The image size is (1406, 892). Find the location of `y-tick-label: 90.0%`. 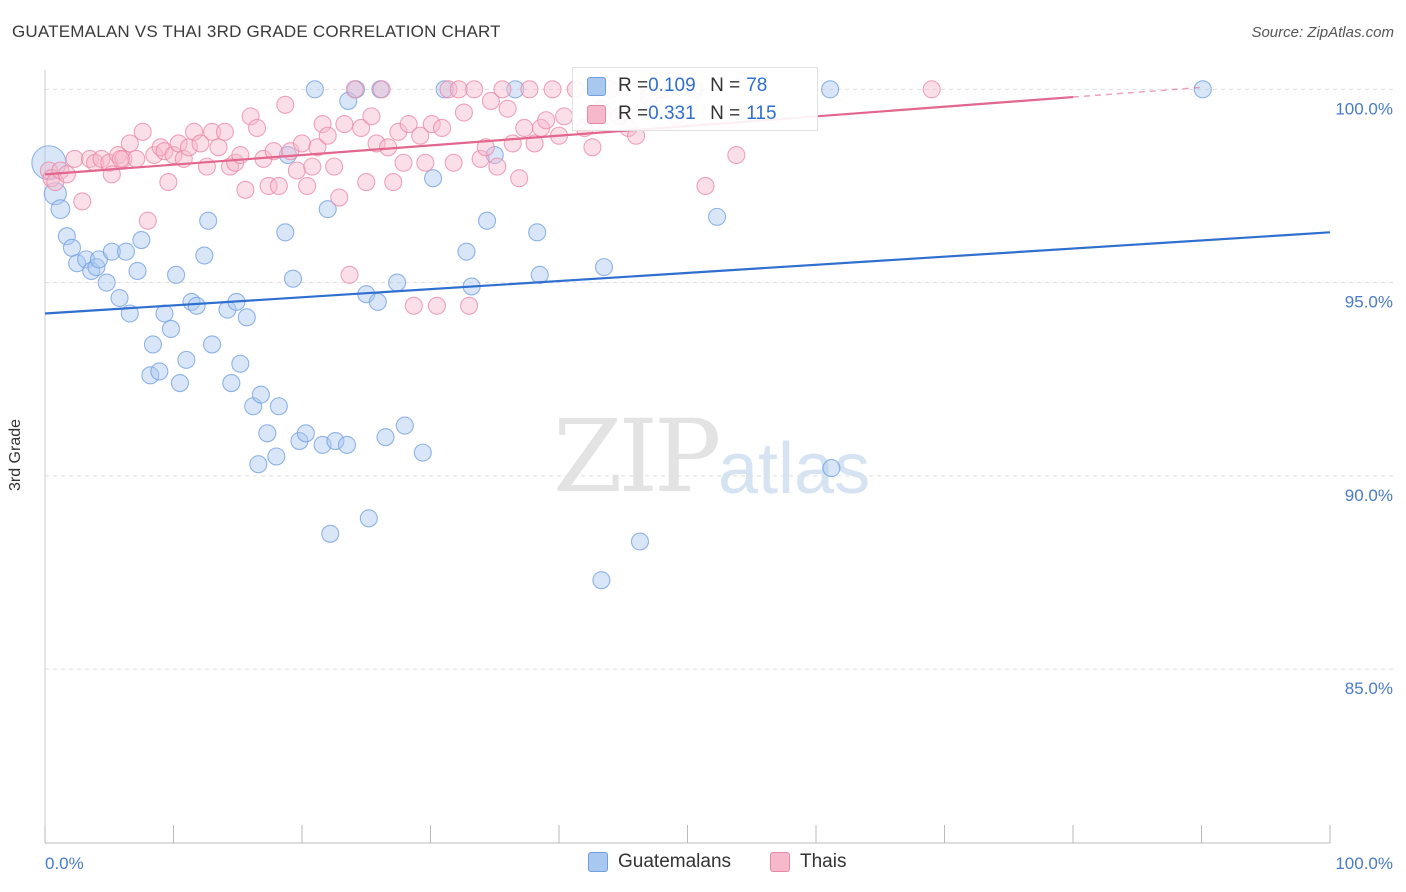

y-tick-label: 90.0% is located at coordinates (1369, 495).